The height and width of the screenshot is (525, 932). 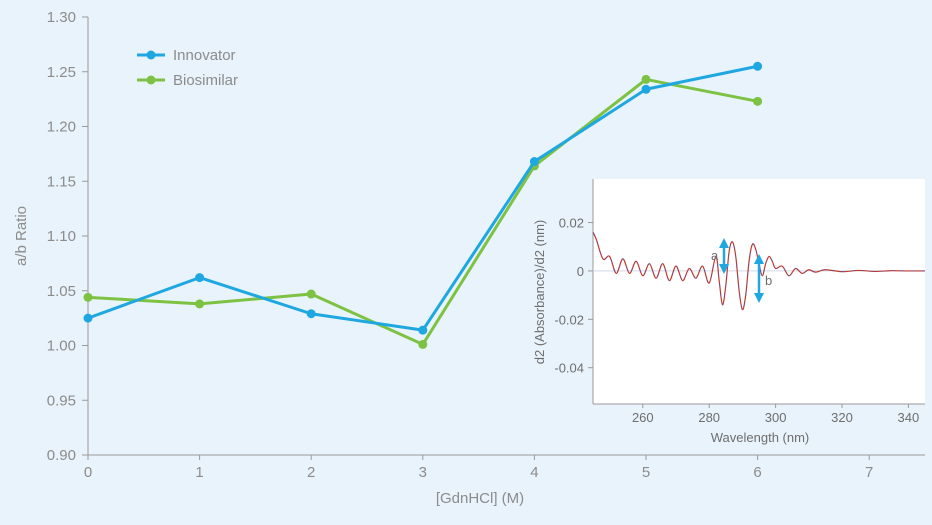 I want to click on main-y-tick-label: 1.00, so click(x=61, y=346).